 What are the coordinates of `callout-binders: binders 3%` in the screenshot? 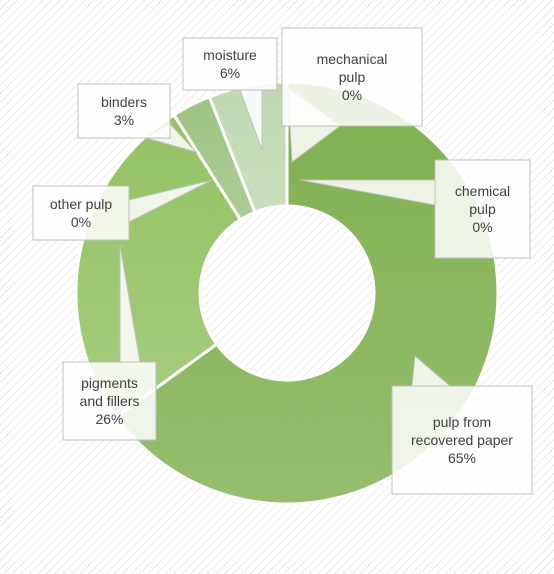 It's located at (137, 118).